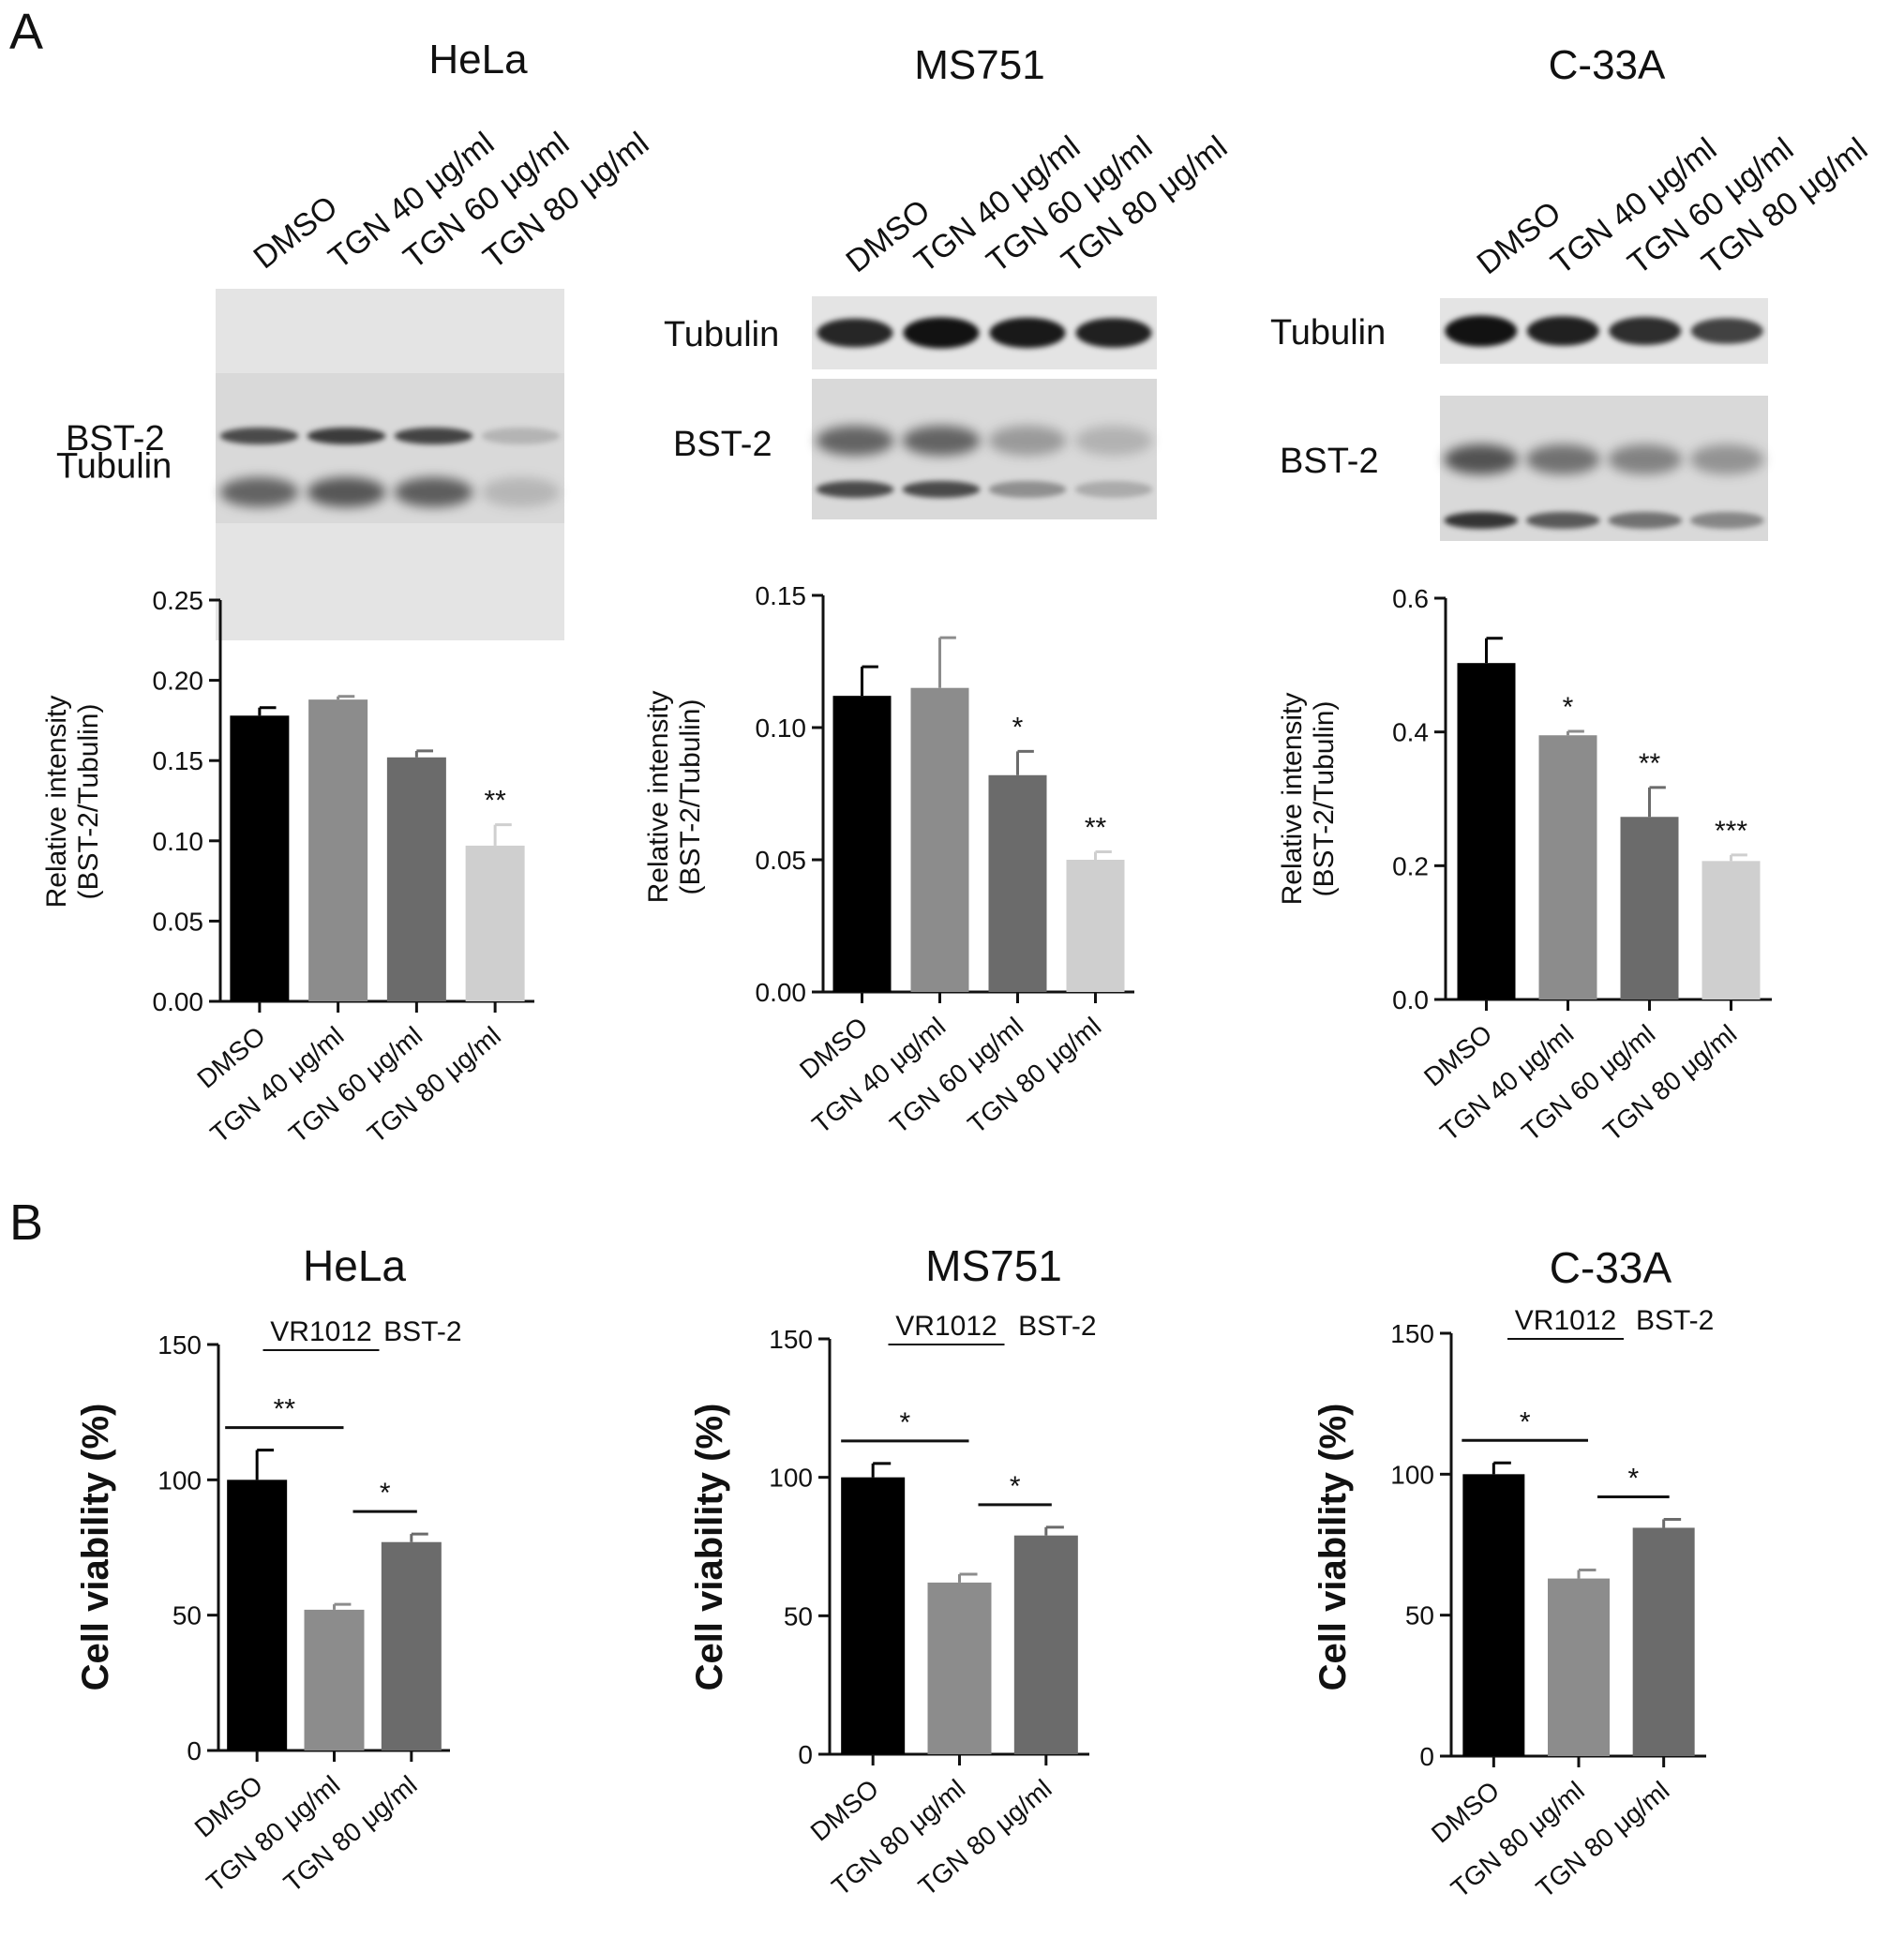 The height and width of the screenshot is (1953, 1904). What do you see at coordinates (844, 1810) in the screenshot?
I see `x-tick-label: DMSO` at bounding box center [844, 1810].